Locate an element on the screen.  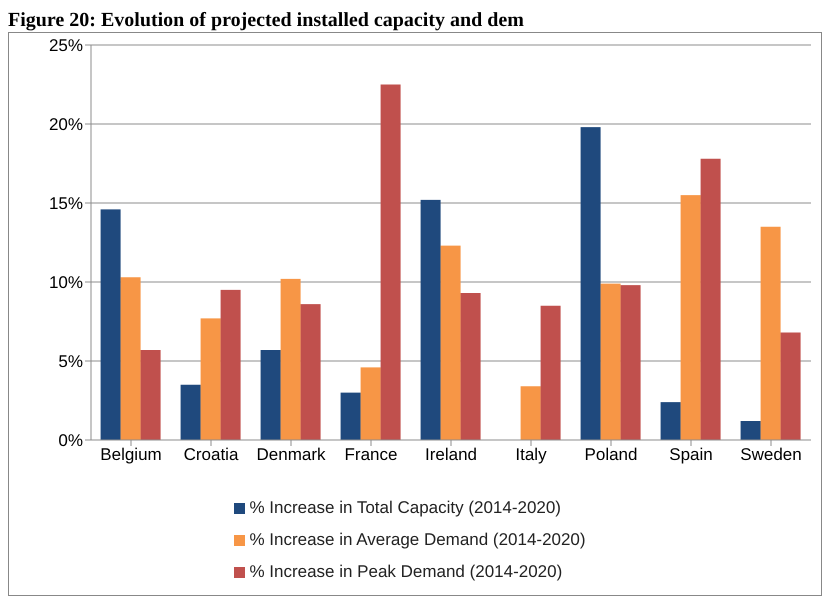
y-tick-label: 5% is located at coordinates (70, 362).